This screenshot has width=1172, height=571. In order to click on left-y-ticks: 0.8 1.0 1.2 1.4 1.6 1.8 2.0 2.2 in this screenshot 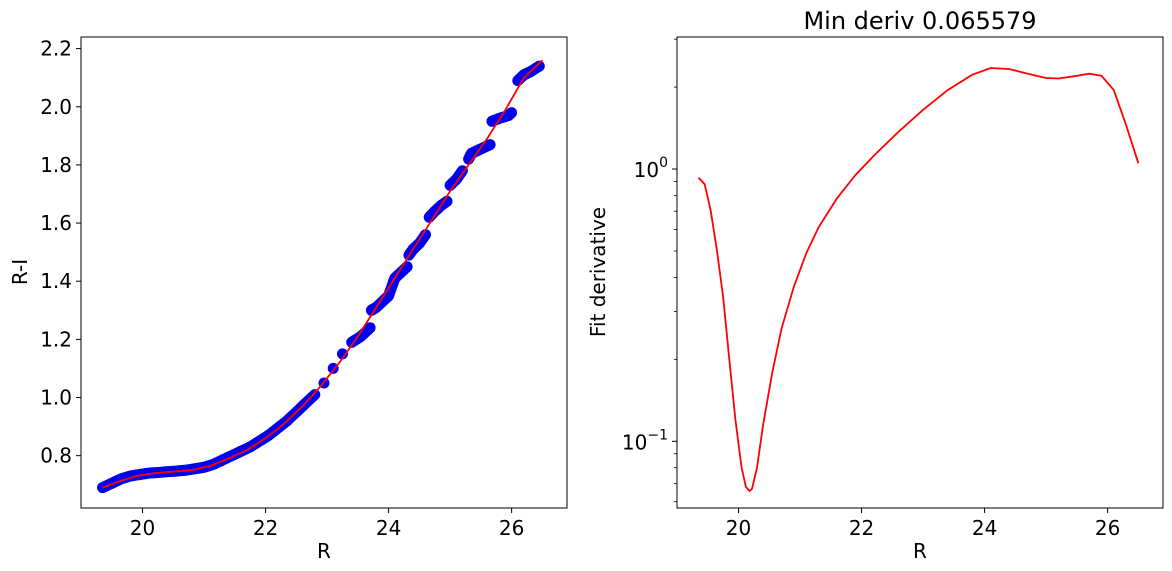, I will do `click(60, 252)`.